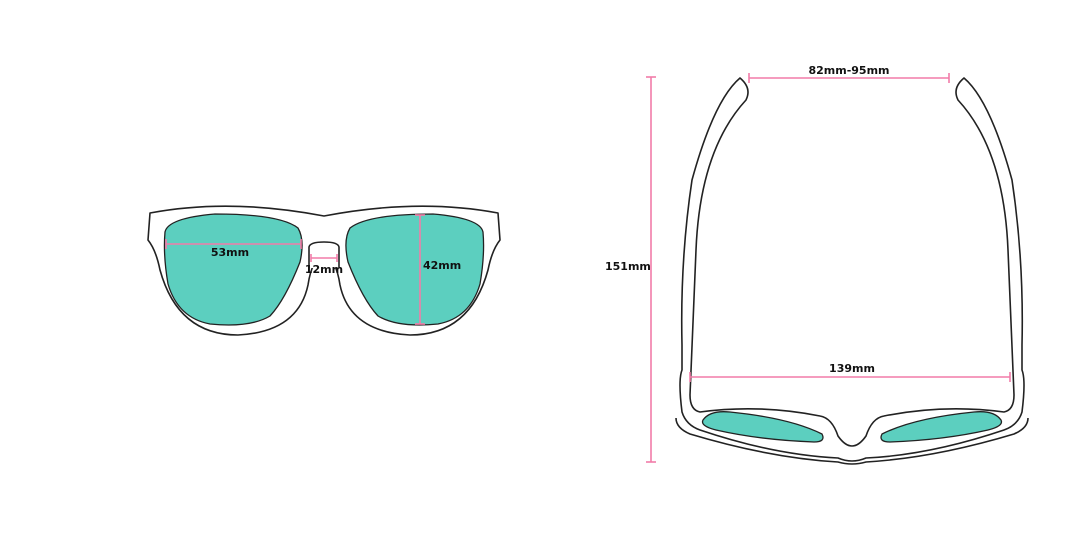  I want to click on temple-spread-dimension: 82mm-95mm, so click(849, 73).